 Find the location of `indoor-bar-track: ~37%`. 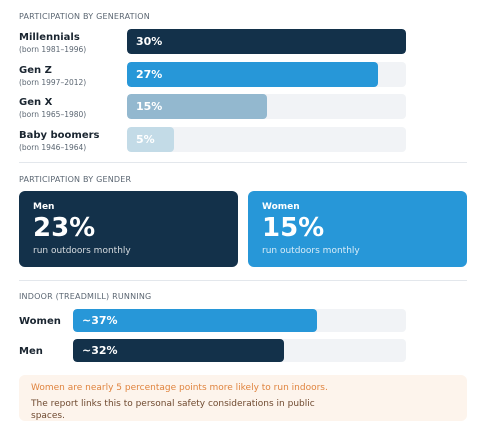

indoor-bar-track: ~37% is located at coordinates (239, 320).